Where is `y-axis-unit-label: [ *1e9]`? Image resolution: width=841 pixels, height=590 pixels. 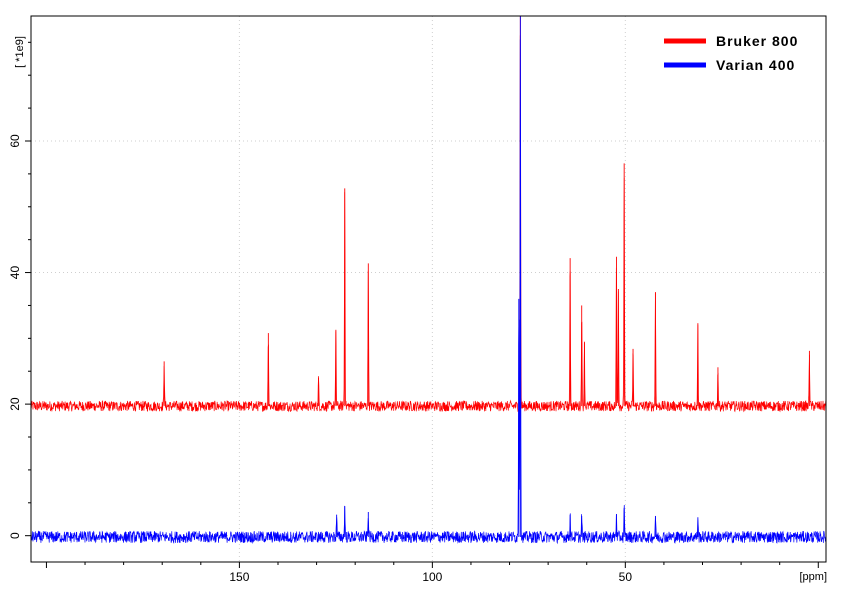 y-axis-unit-label: [ *1e9] is located at coordinates (20, 52).